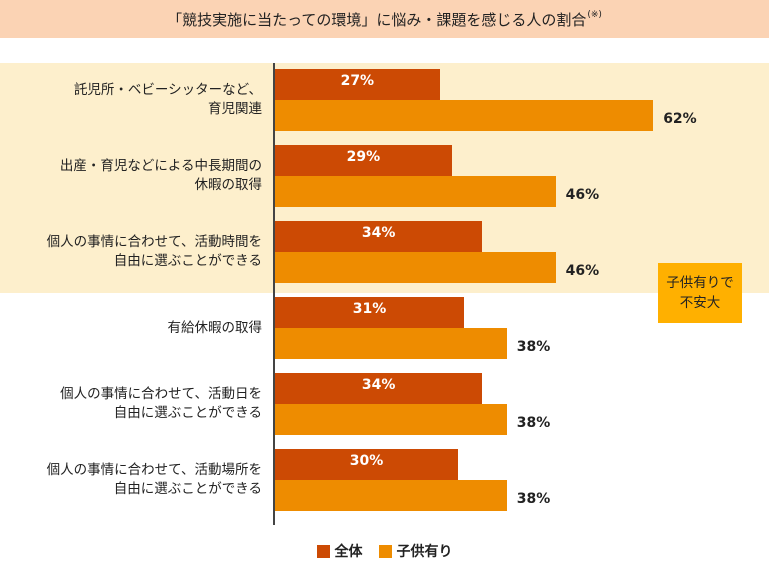 Image resolution: width=769 pixels, height=563 pixels. Describe the element at coordinates (363, 157) in the screenshot. I see `data-label-all: 29%` at that location.